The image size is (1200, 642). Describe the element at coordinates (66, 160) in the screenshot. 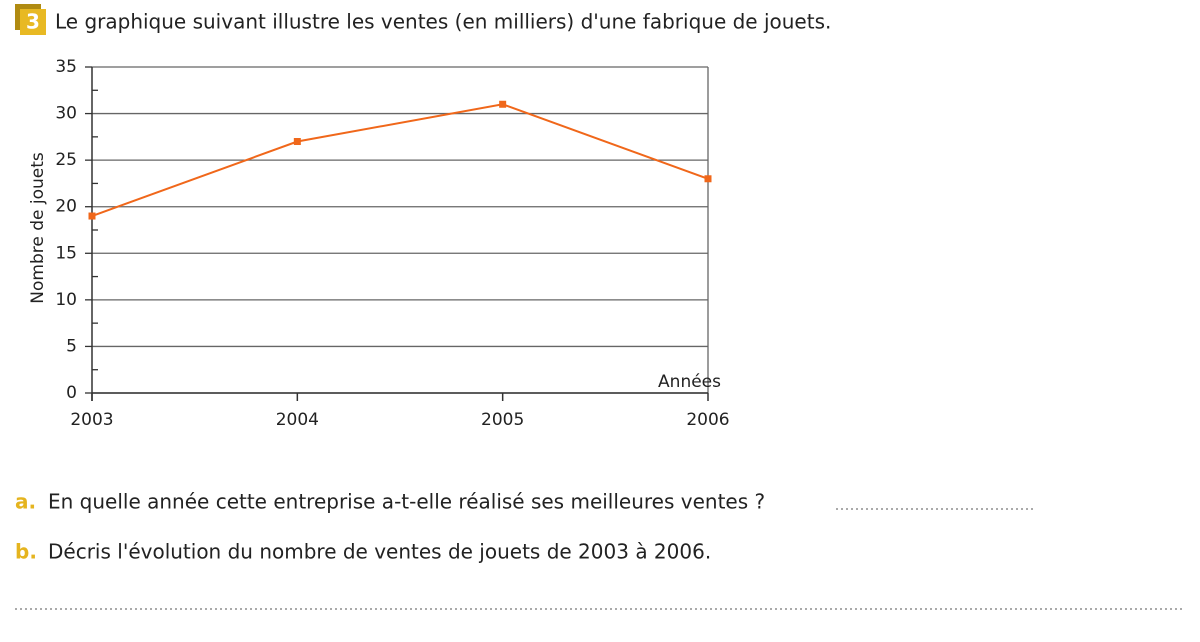

I see `y-tick-label: 25` at that location.